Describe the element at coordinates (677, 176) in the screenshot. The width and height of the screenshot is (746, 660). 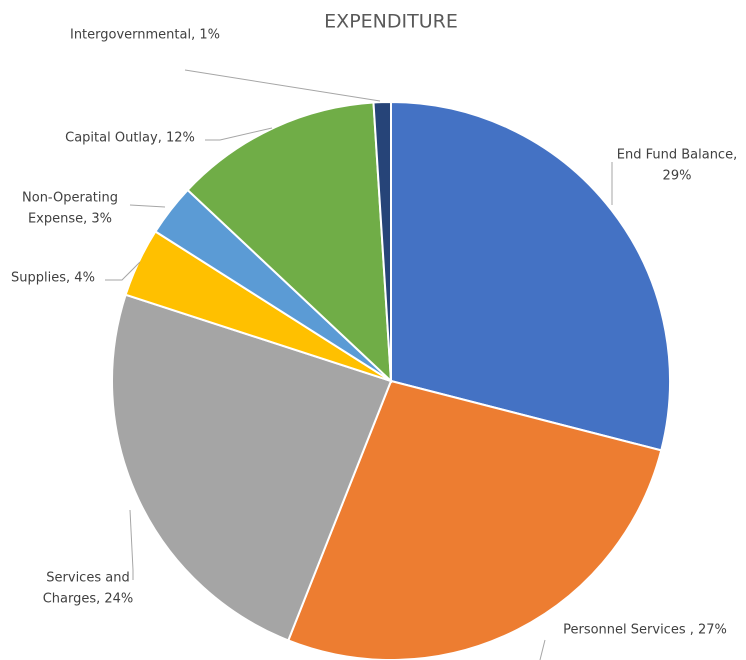
I see `data-label: 29%` at that location.